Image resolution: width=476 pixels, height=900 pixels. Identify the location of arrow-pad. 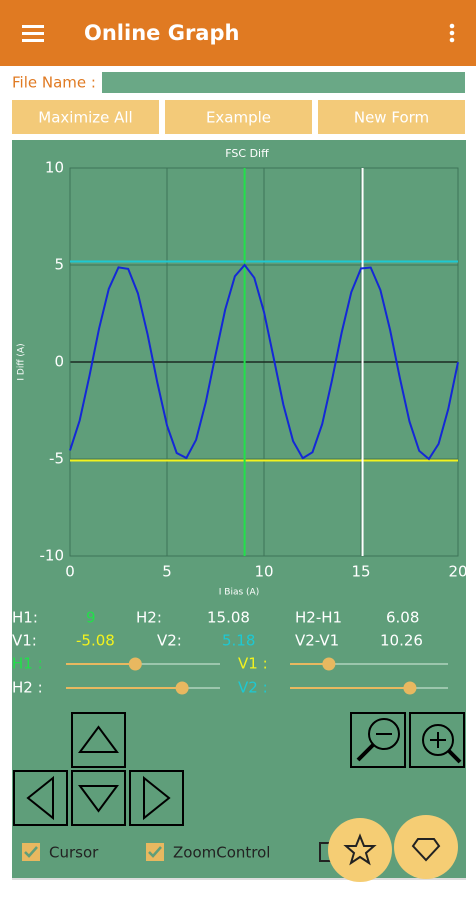
(239, 769).